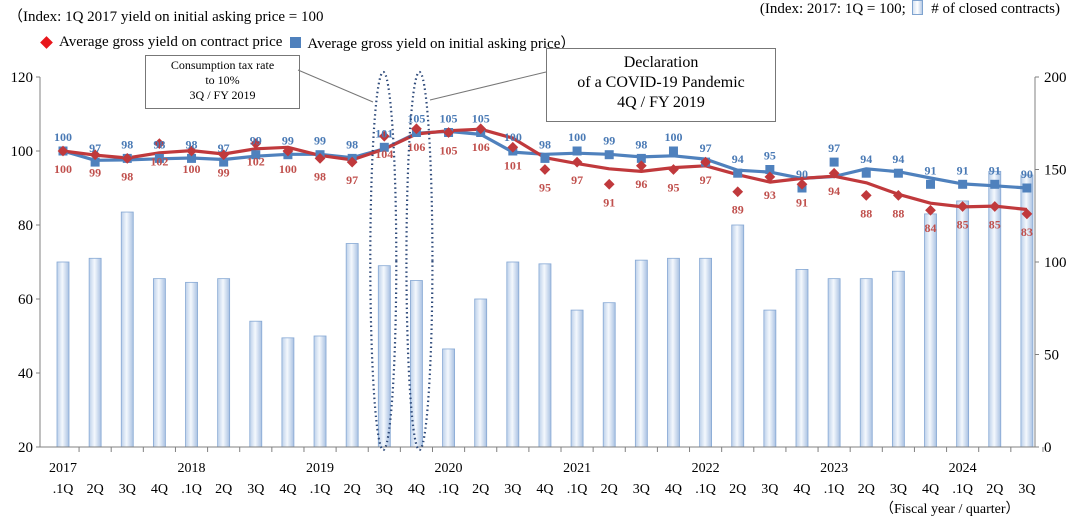 This screenshot has width=1084, height=521. I want to click on right-tick-label-0: 0, so click(1048, 448).